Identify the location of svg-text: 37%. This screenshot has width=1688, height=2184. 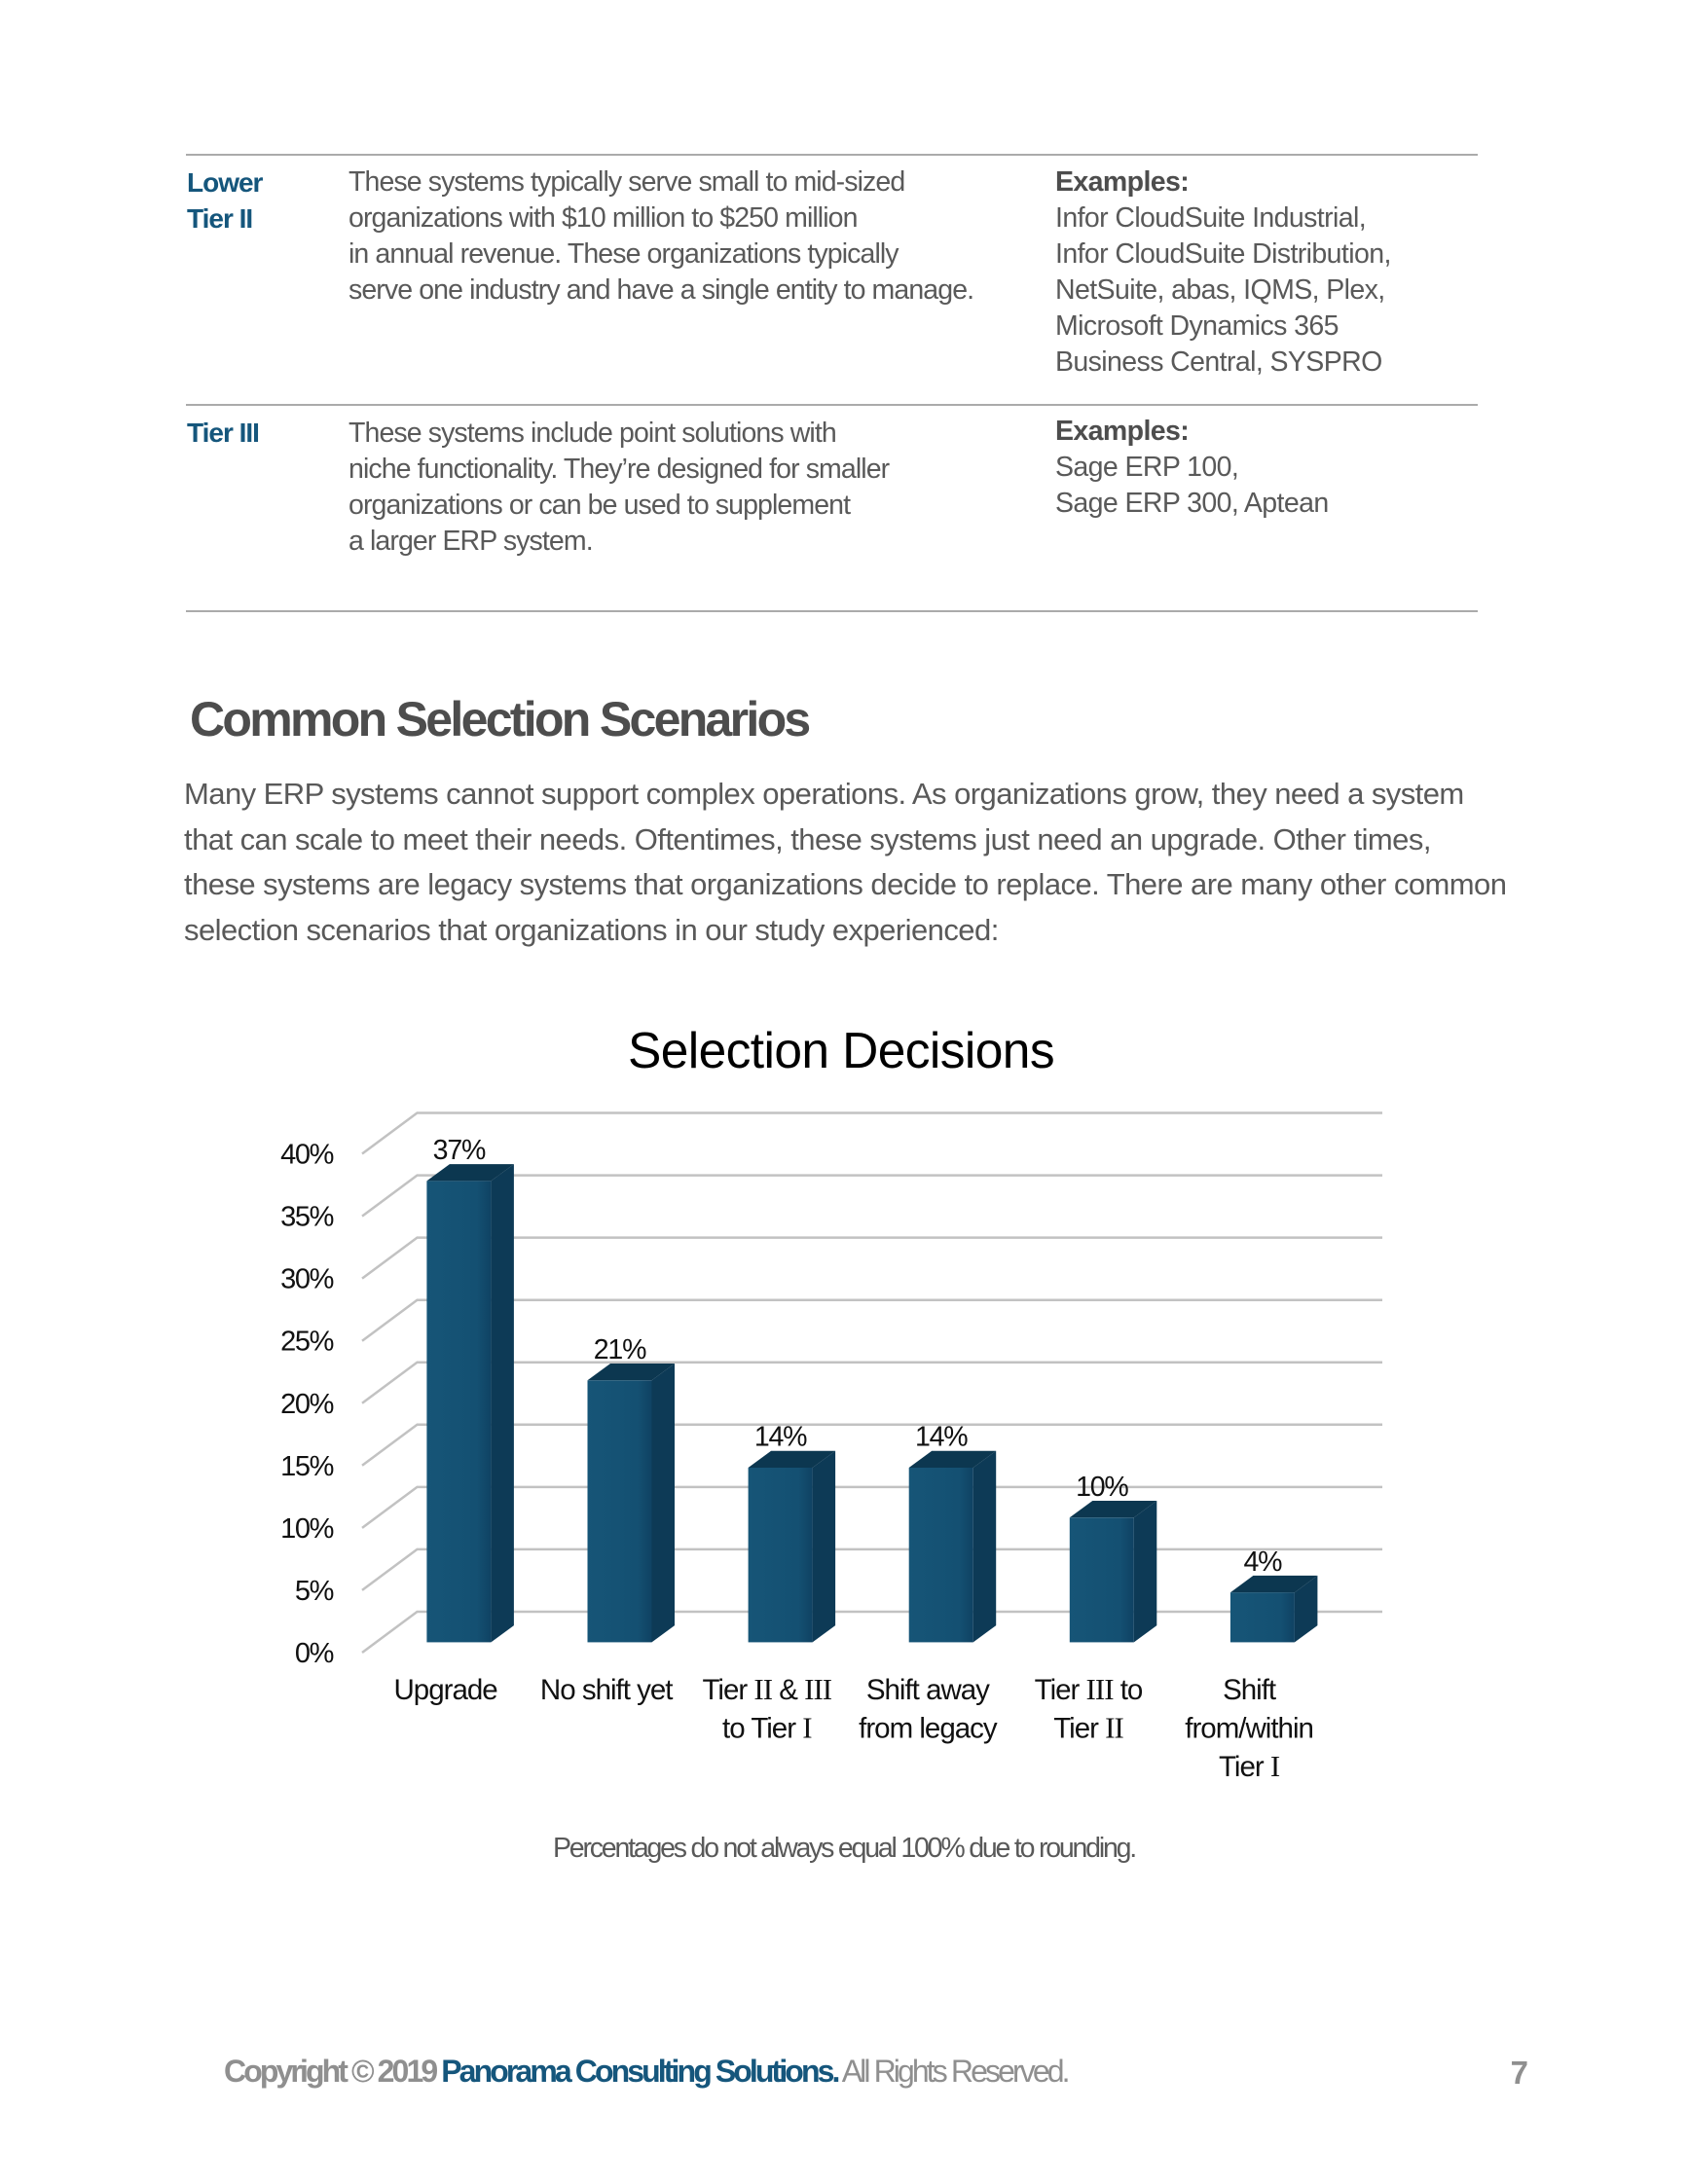
(459, 1150).